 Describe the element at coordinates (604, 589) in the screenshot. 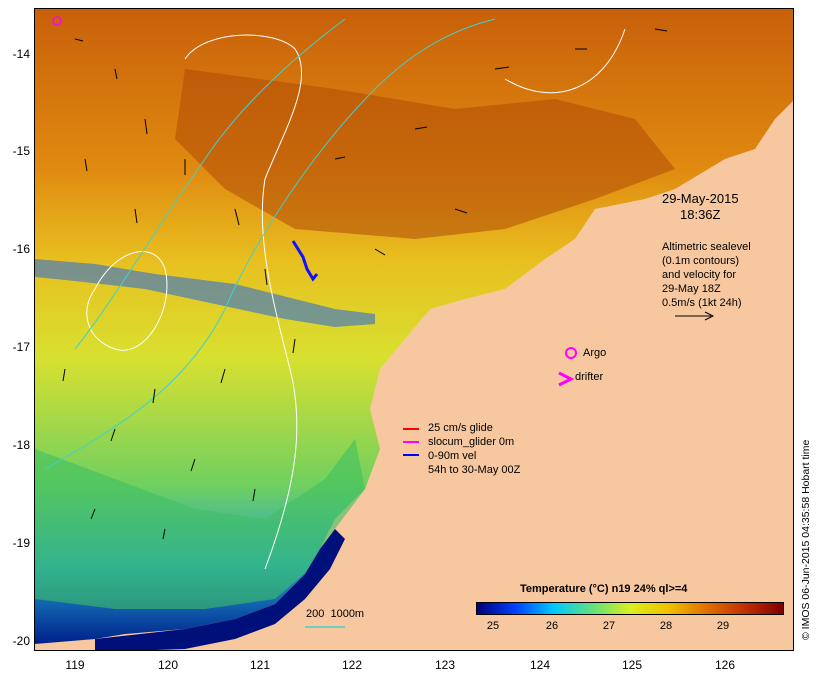

I see `colorbar-title: Temperature (°C) n19 24% ql>=4` at that location.